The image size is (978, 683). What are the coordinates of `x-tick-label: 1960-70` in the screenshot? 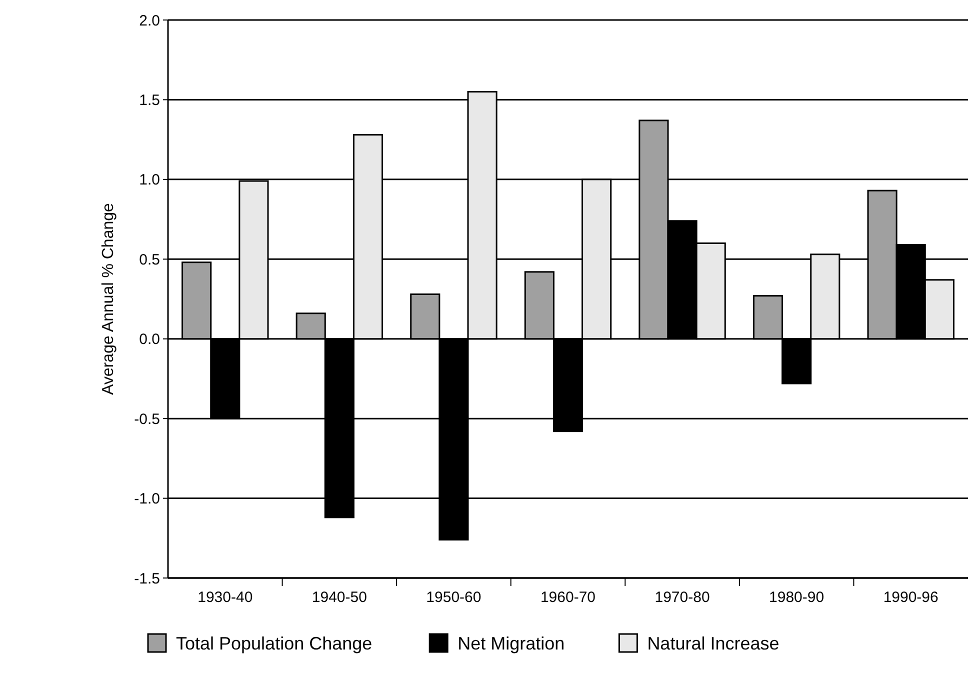 It's located at (568, 597).